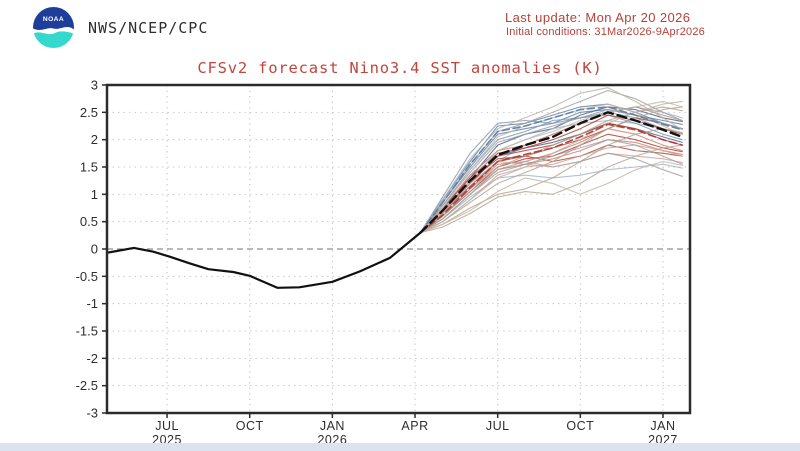 Image resolution: width=800 pixels, height=451 pixels. Describe the element at coordinates (400, 447) in the screenshot. I see `footer-strip` at that location.